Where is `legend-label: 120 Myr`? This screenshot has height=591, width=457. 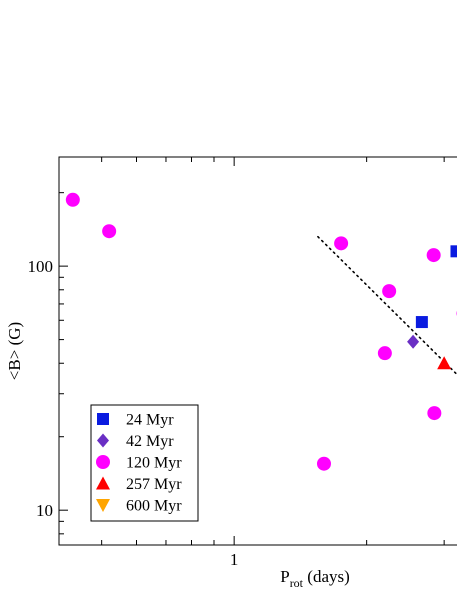 legend-label: 120 Myr is located at coordinates (154, 463).